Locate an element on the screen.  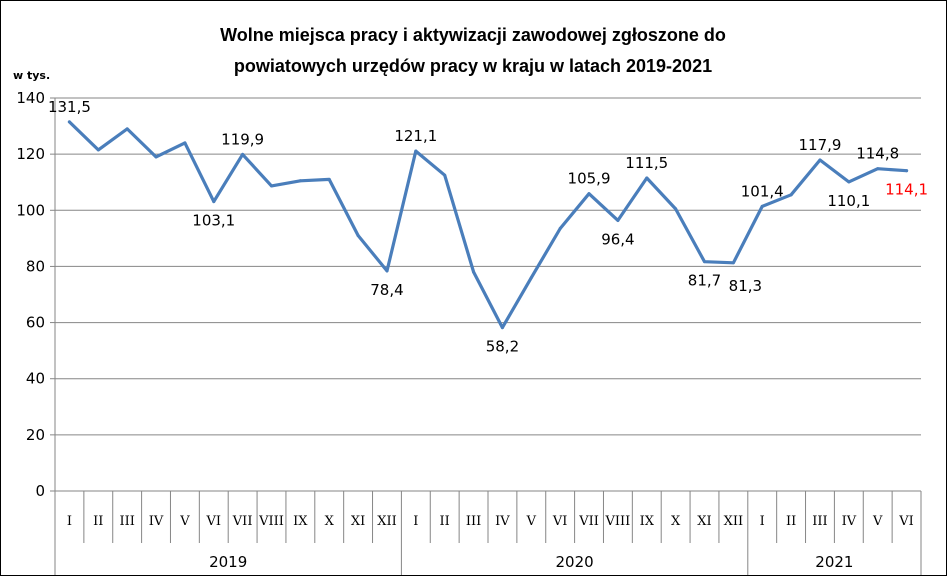
data-label: 81,3 is located at coordinates (745, 286).